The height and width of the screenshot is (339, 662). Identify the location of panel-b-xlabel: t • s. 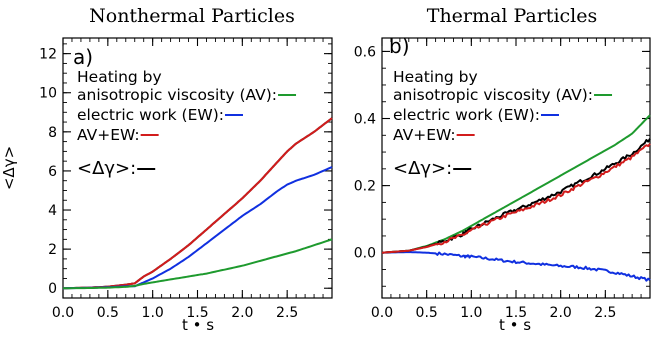
(515, 325).